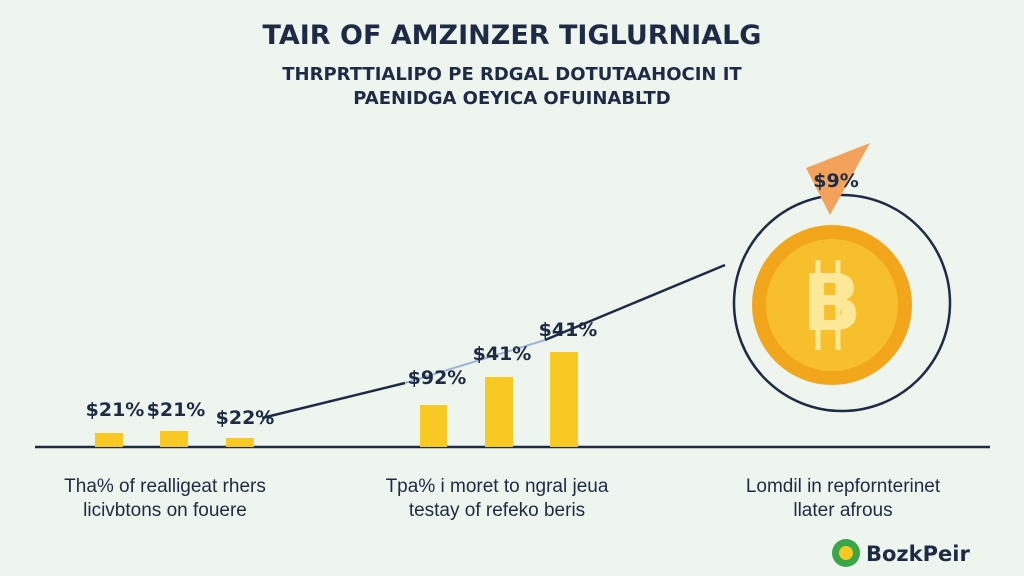 The width and height of the screenshot is (1024, 576). I want to click on bitcoin-symbol: B, so click(831, 304).